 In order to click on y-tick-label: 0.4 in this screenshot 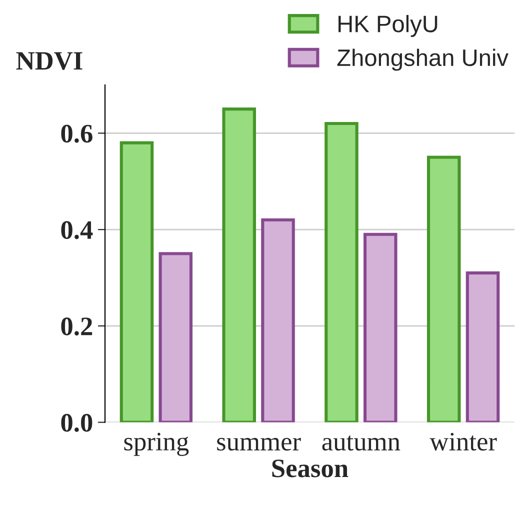, I will do `click(77, 230)`.